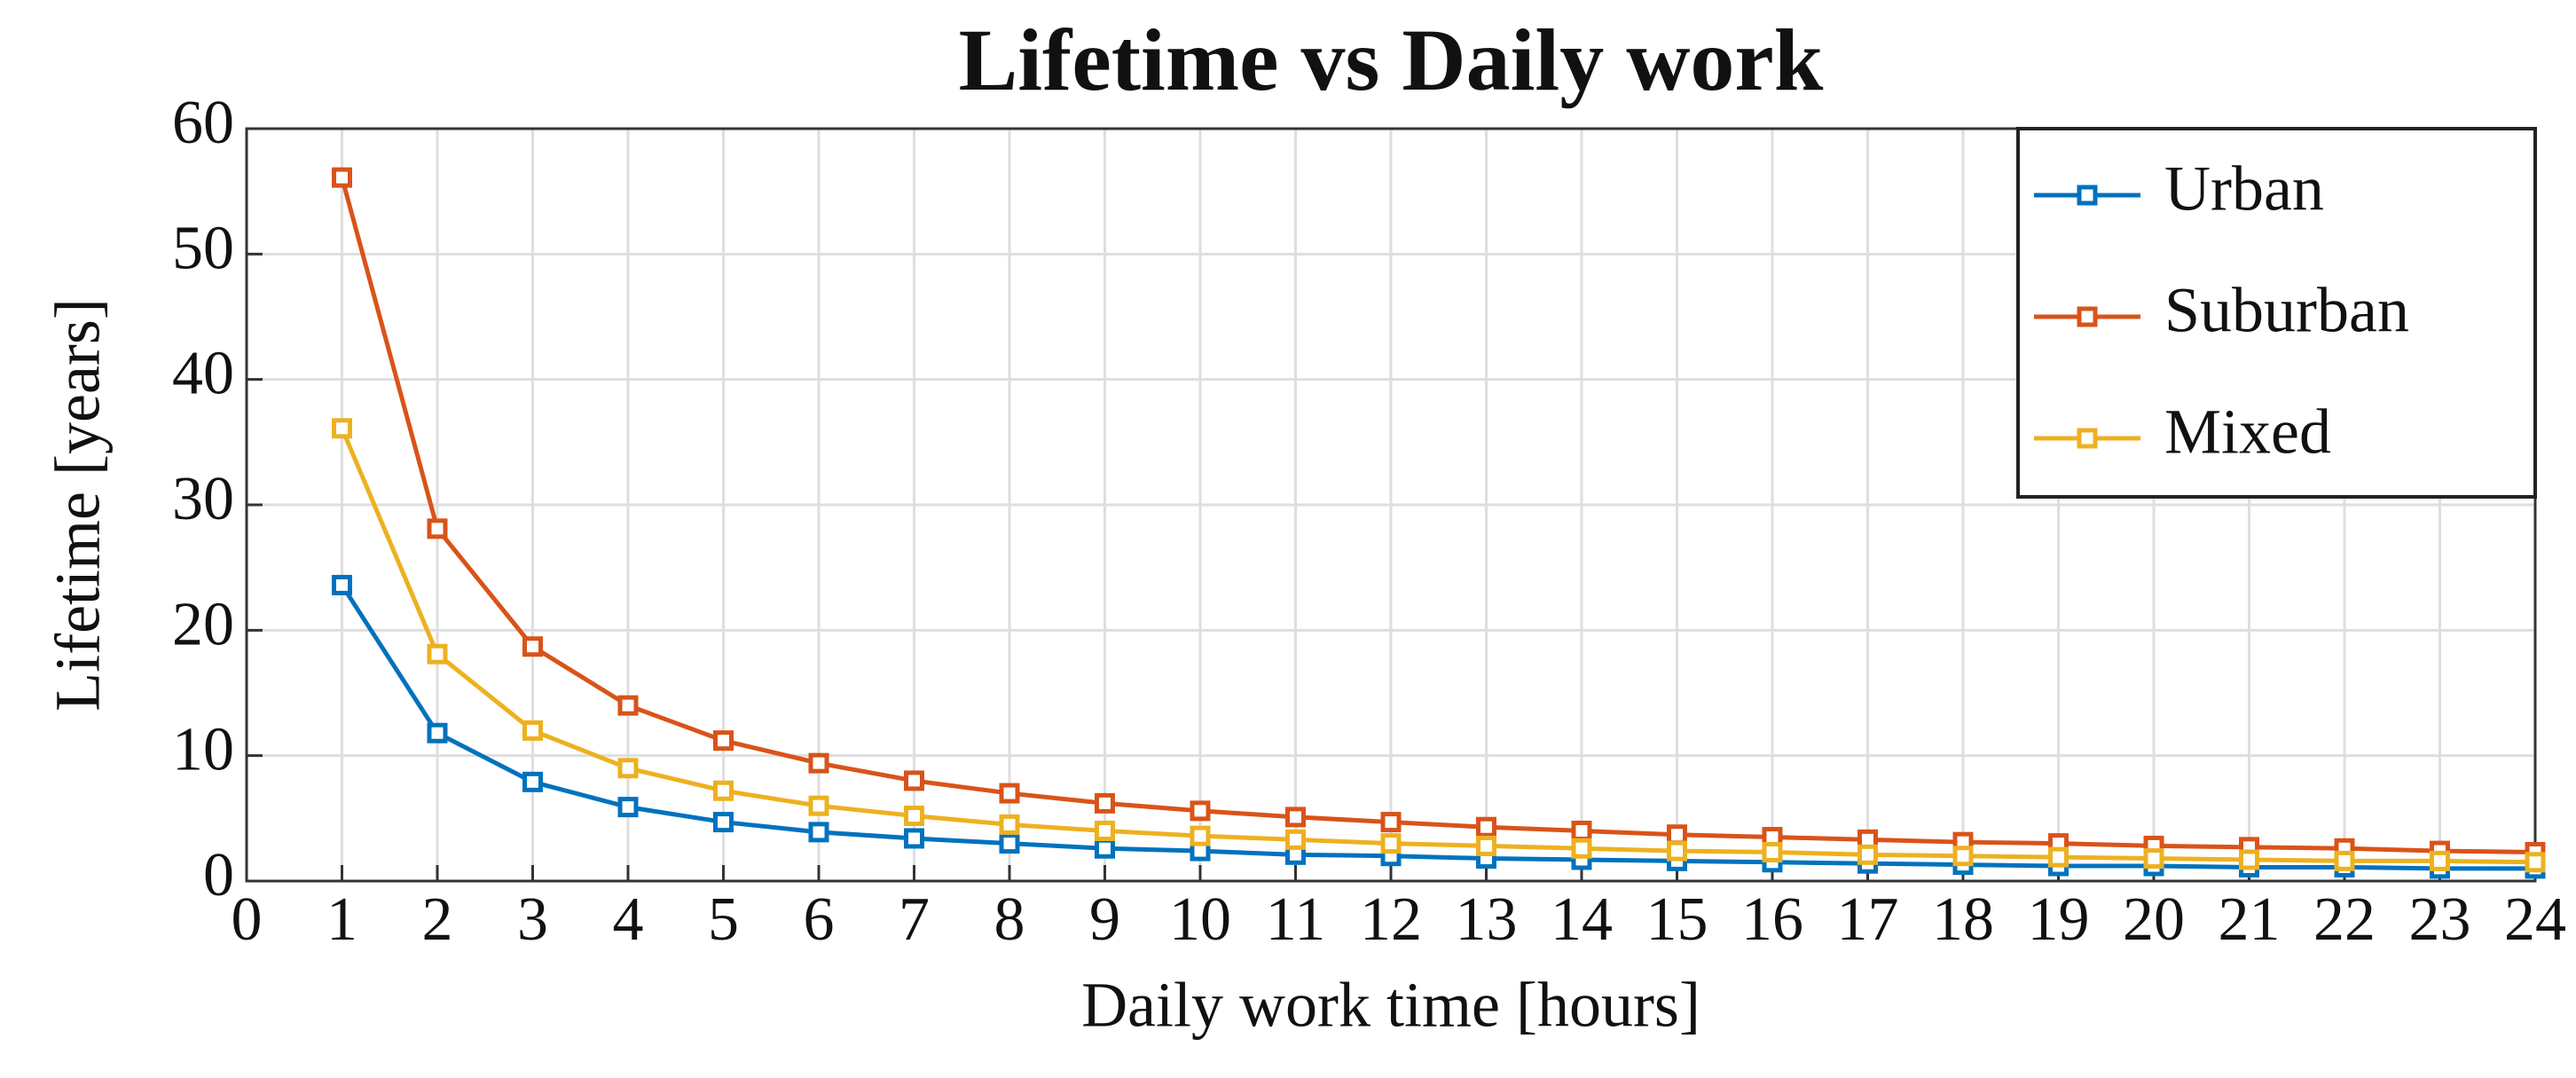  I want to click on legend-label: Suburban, so click(2286, 310).